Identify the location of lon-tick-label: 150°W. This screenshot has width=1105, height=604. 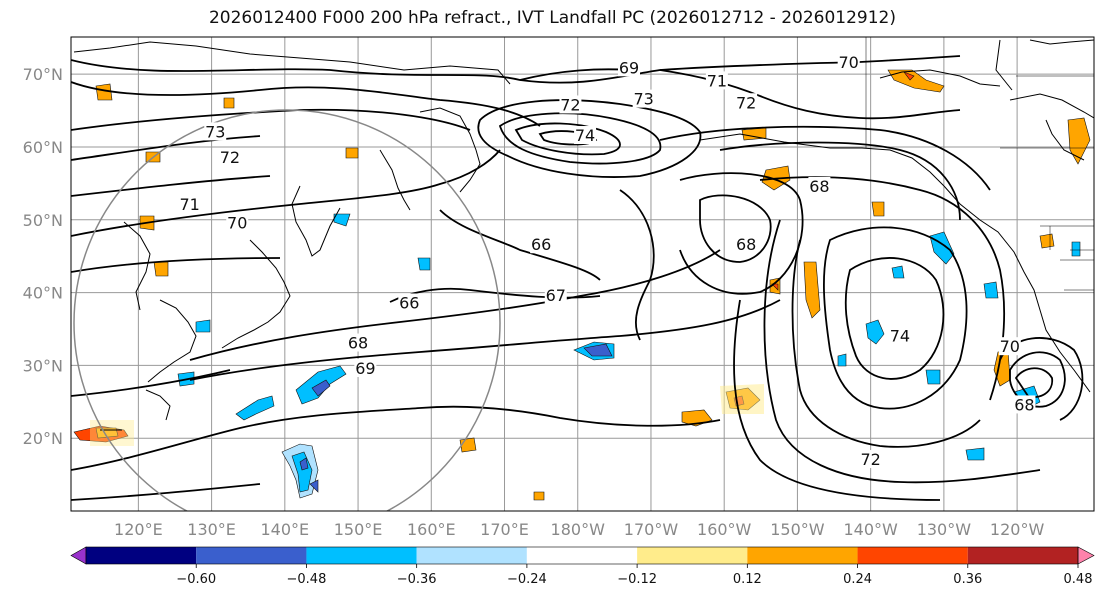
(797, 529).